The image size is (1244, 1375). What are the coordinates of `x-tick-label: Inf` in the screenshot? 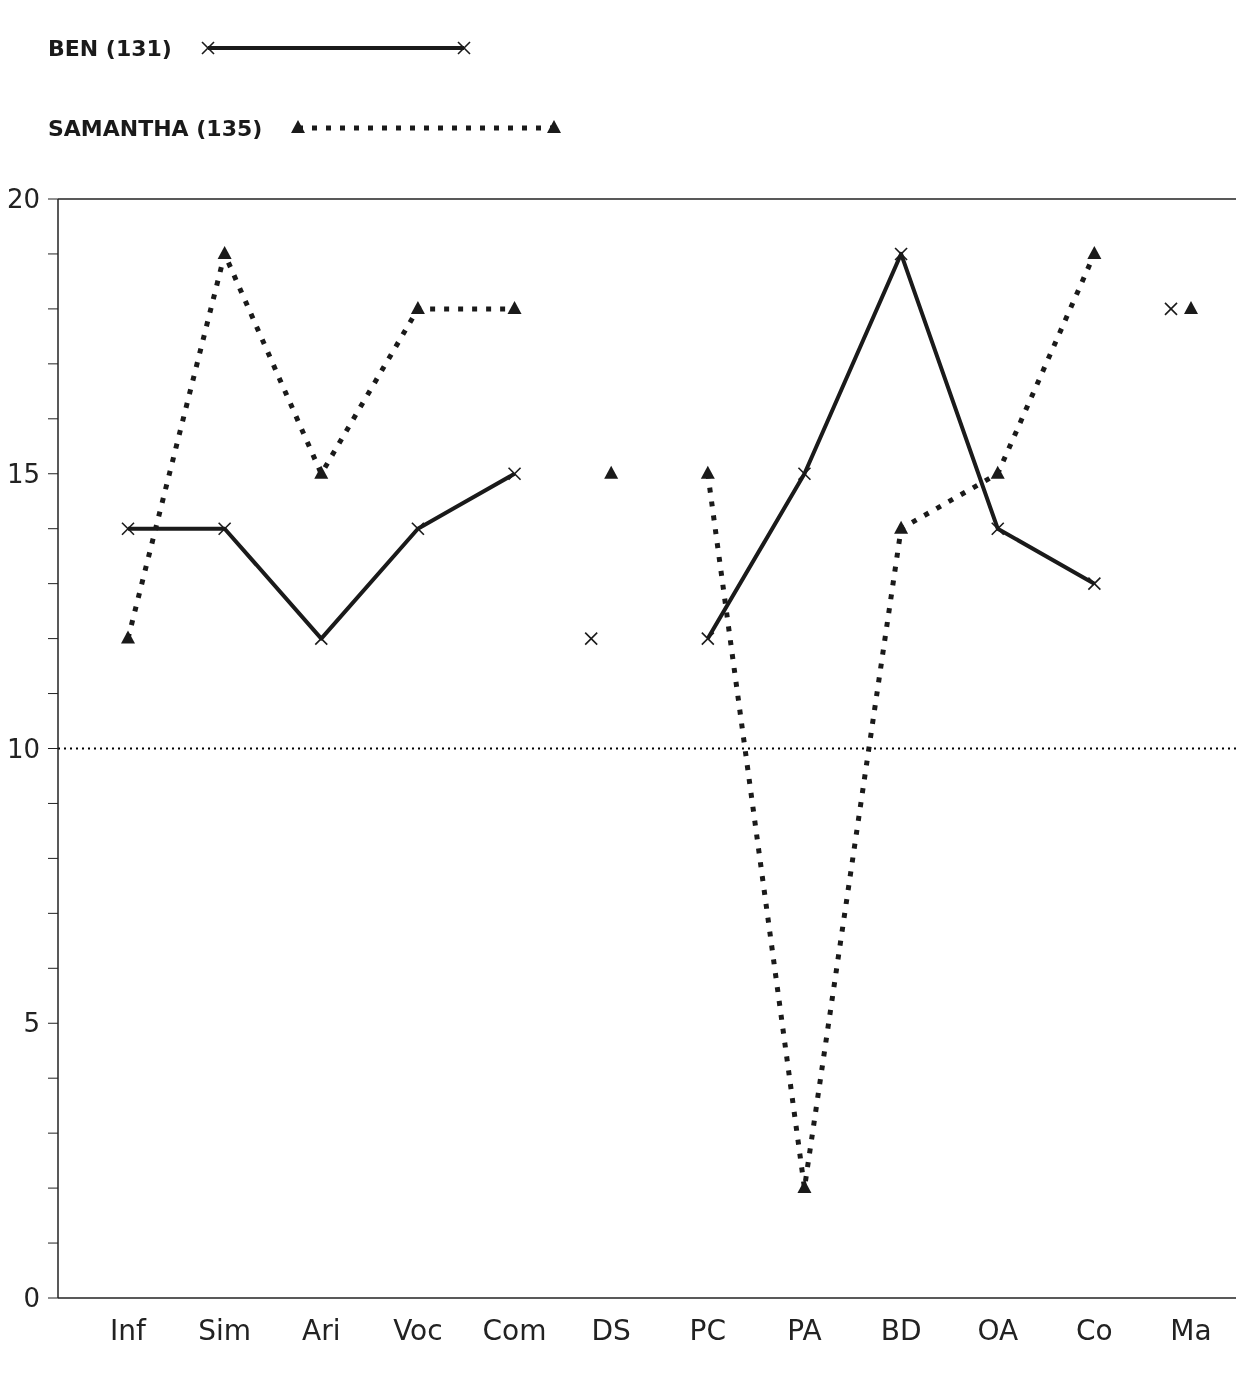 It's located at (129, 1330).